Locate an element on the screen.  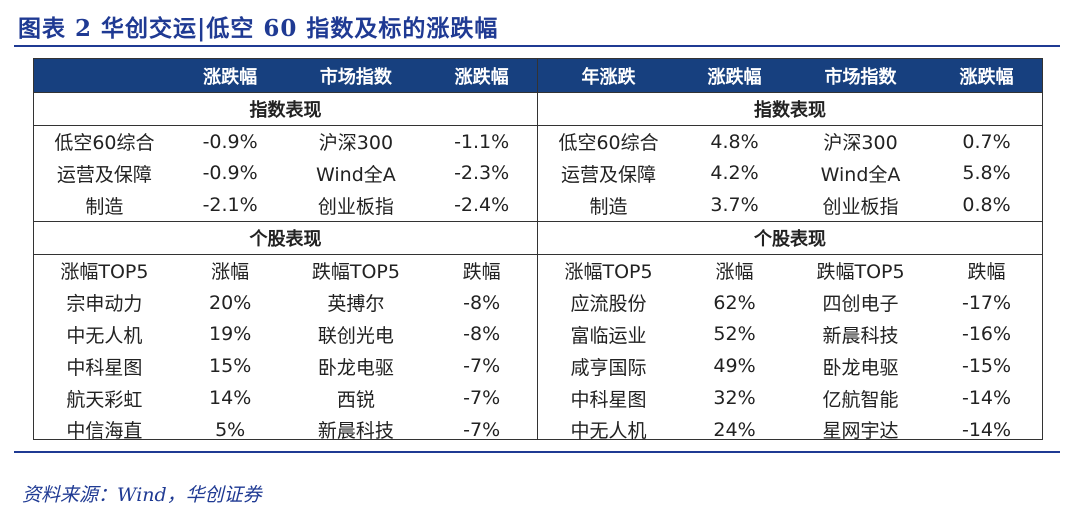
table-header-row: 年涨跌 涨跌幅 市场指数 涨跌幅 is located at coordinates (790, 75).